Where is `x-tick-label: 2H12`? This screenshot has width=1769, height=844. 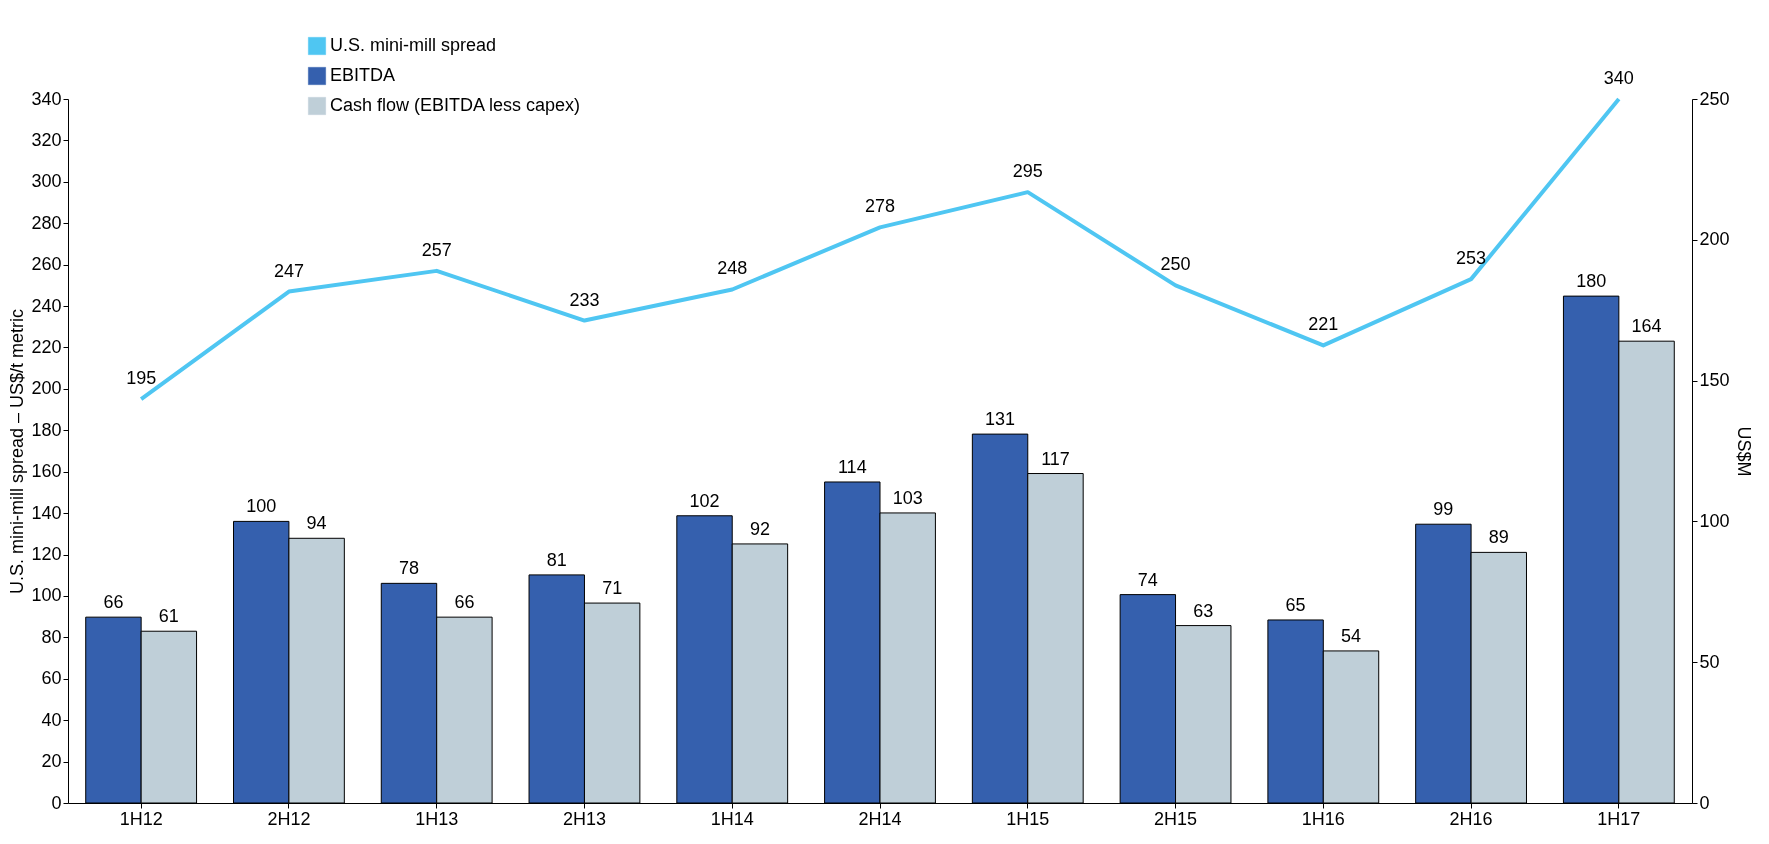 x-tick-label: 2H12 is located at coordinates (289, 818).